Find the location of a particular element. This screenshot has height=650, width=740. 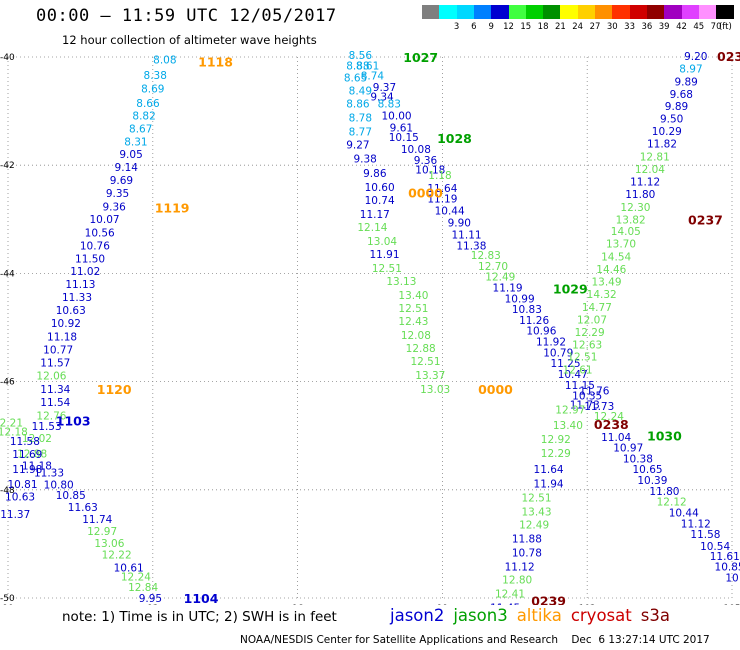

wave-height-reading: 10.15 is located at coordinates (404, 138).